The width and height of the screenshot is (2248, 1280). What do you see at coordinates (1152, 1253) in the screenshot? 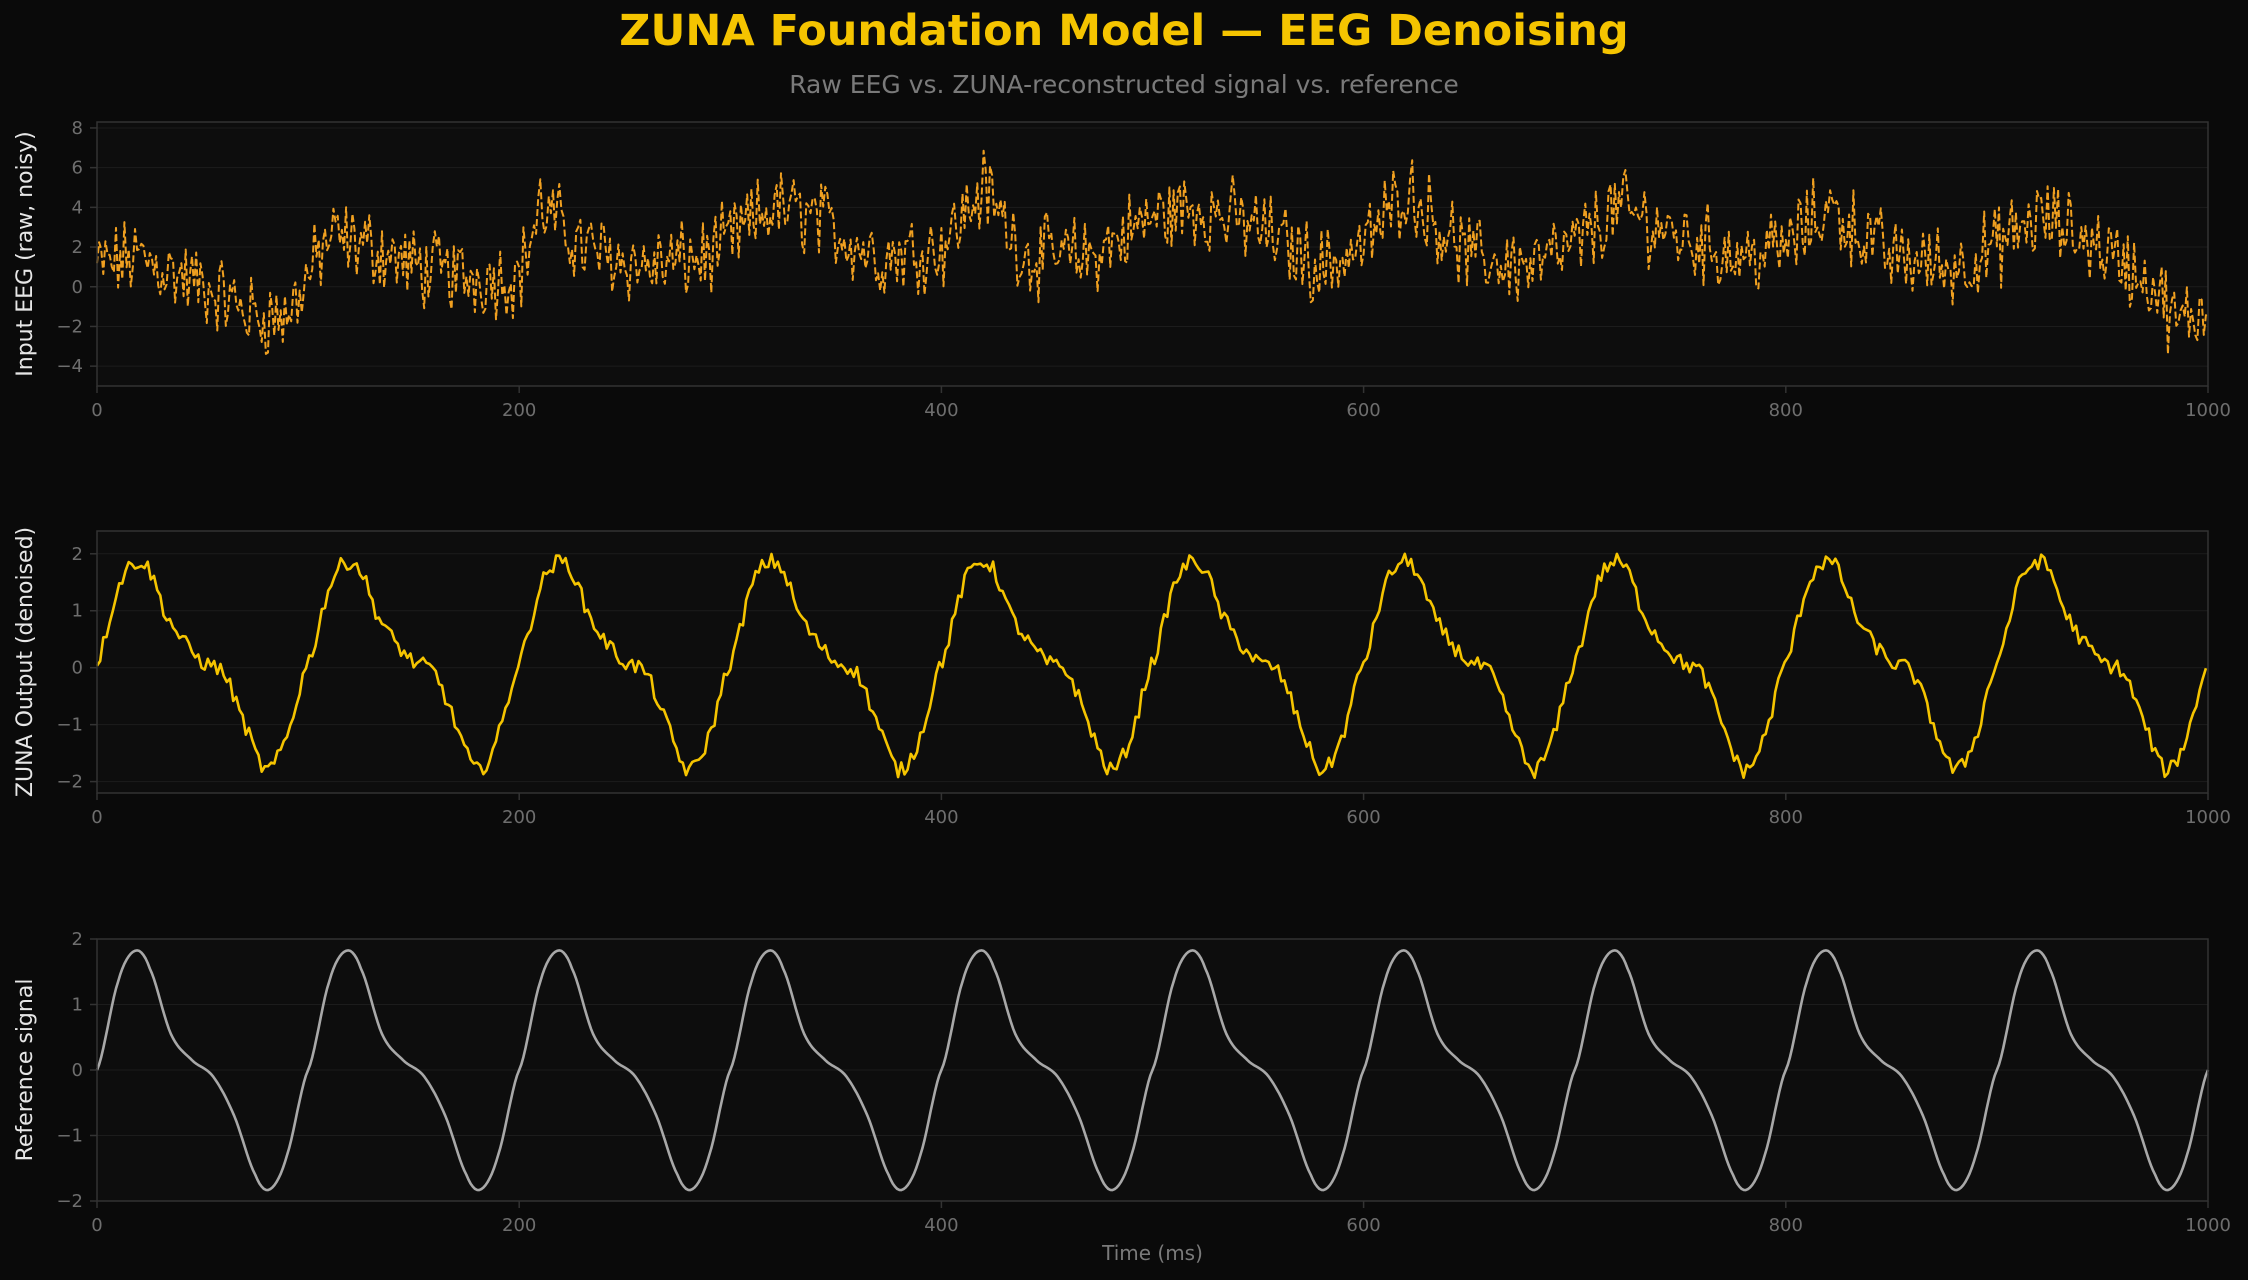
I see `x-axis-label: Time (ms)` at bounding box center [1152, 1253].